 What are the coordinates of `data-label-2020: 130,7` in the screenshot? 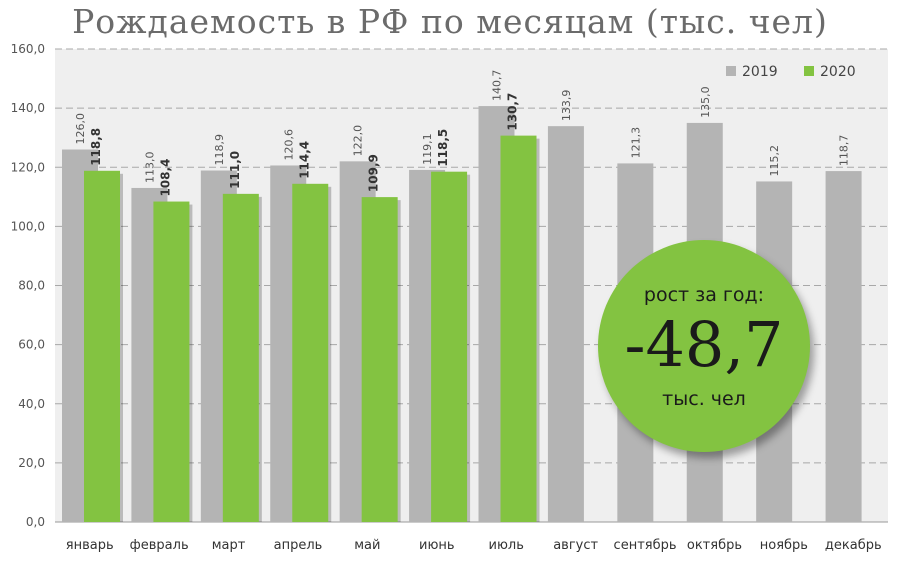 It's located at (513, 112).